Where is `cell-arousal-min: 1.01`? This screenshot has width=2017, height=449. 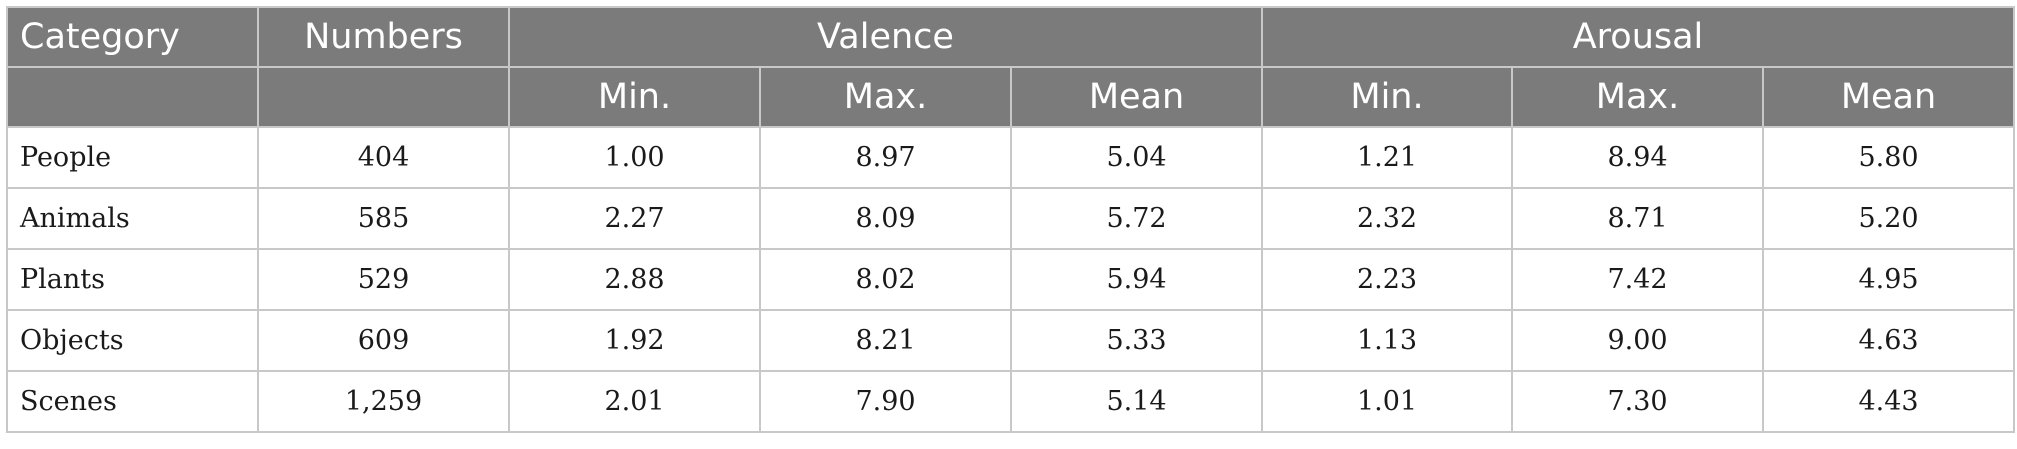
cell-arousal-min: 1.01 is located at coordinates (1387, 401).